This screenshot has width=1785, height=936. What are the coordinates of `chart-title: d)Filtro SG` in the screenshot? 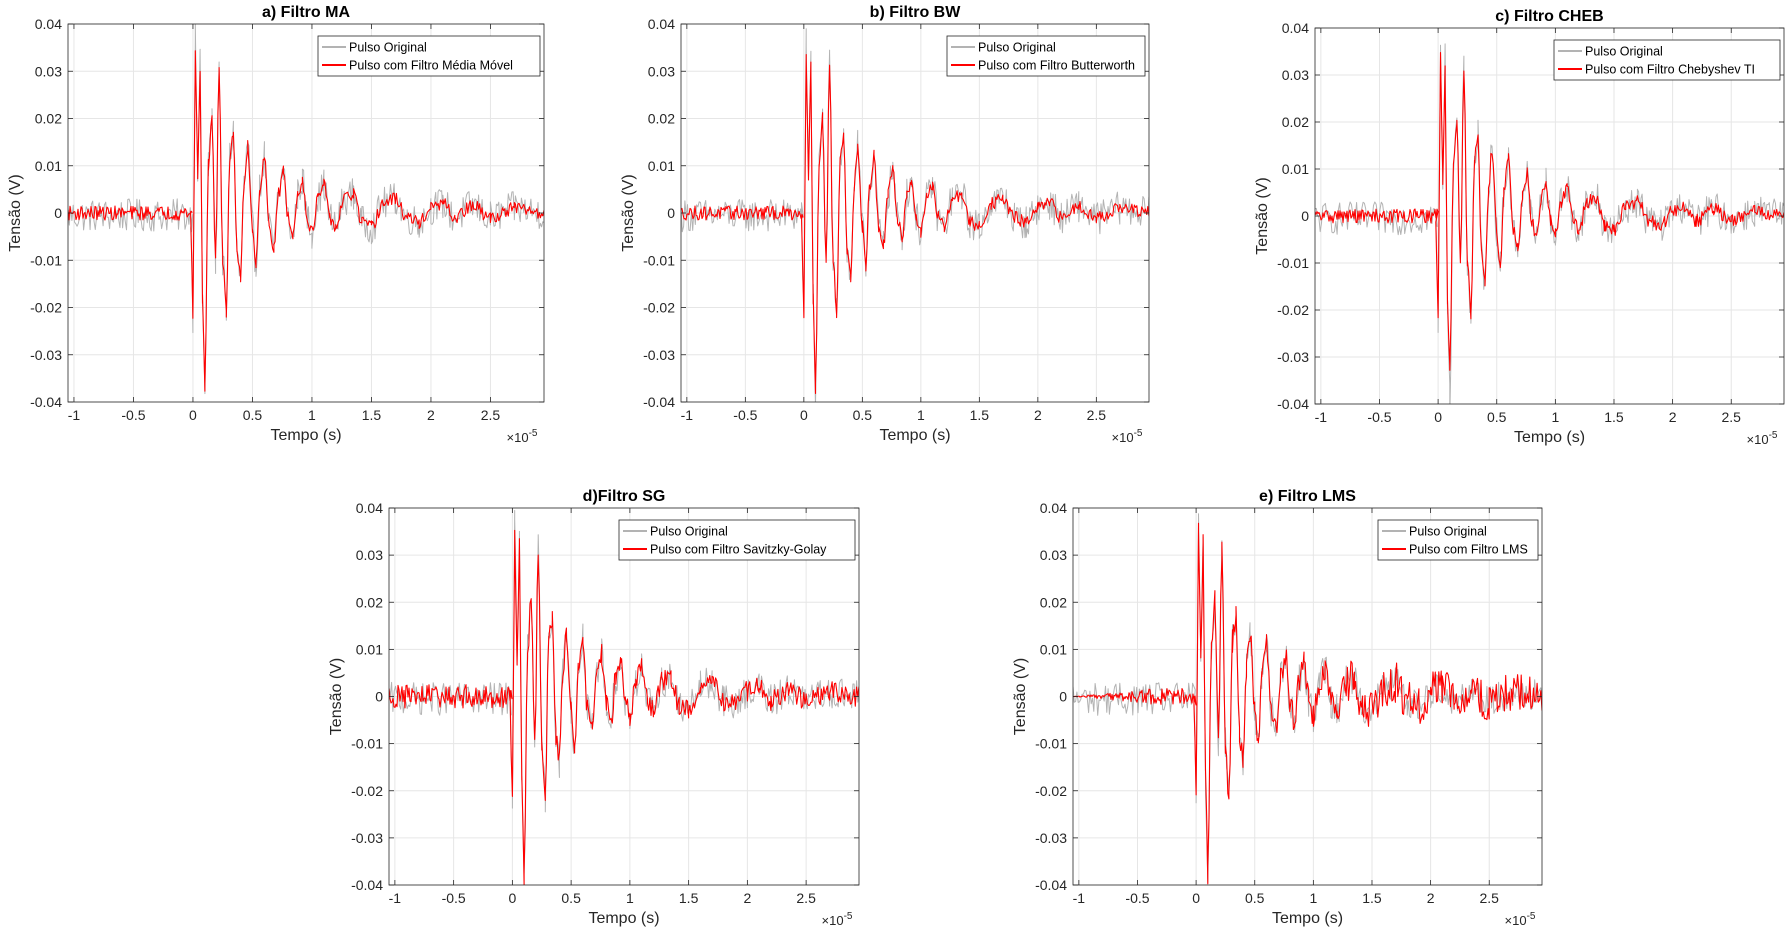 It's located at (624, 496).